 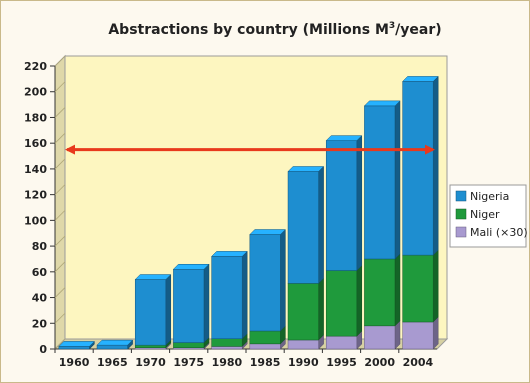 What do you see at coordinates (40, 323) in the screenshot?
I see `y-tick-label: 20` at bounding box center [40, 323].